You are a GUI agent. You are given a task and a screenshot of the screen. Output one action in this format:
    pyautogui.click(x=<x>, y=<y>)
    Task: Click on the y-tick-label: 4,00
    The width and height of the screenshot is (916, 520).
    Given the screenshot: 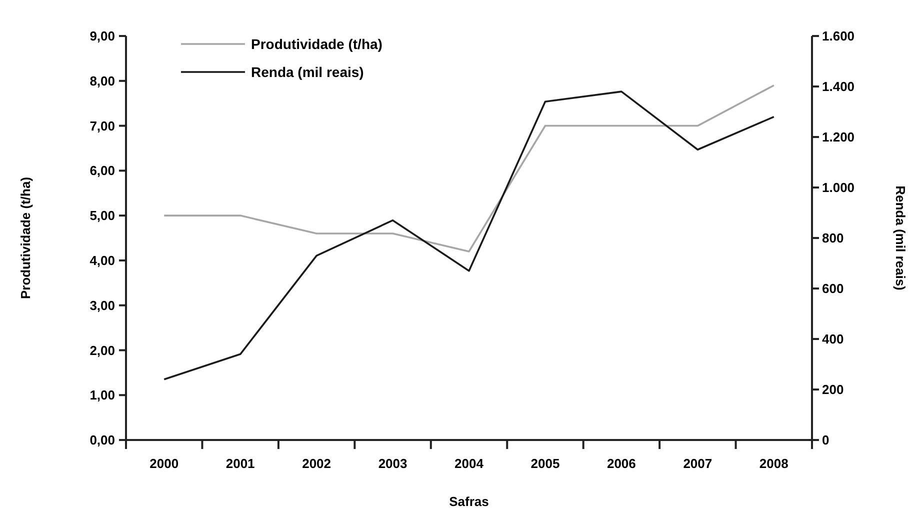 What is the action you would take?
    pyautogui.click(x=102, y=260)
    